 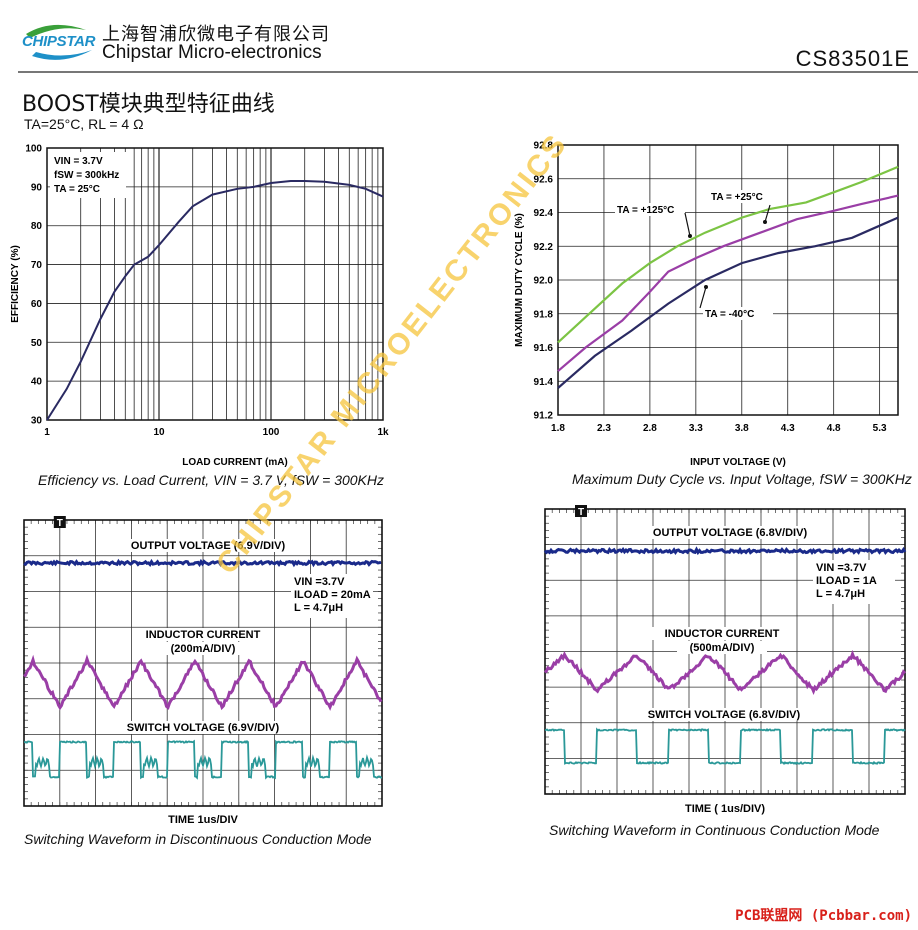 I want to click on y-tick-label: 30, so click(x=37, y=421).